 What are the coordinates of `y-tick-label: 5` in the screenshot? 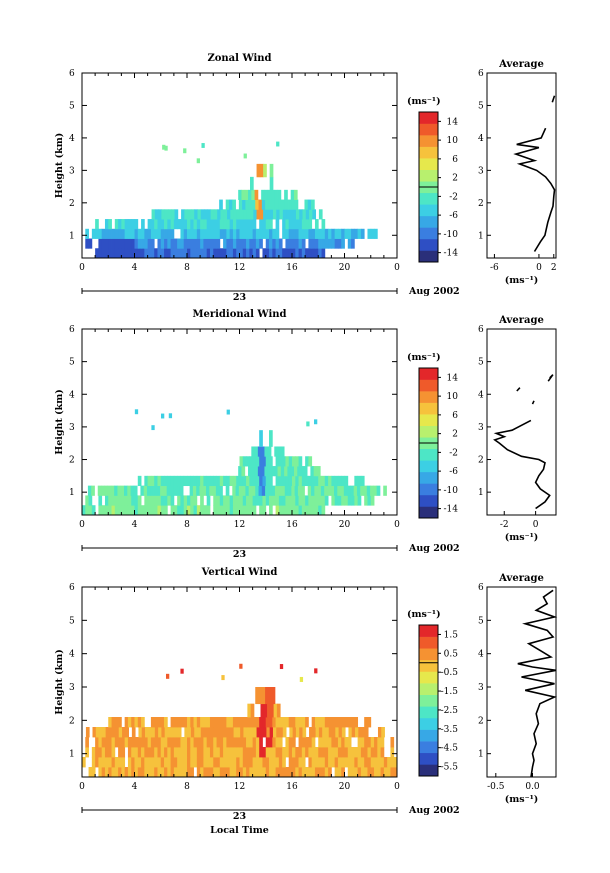 It's located at (72, 363).